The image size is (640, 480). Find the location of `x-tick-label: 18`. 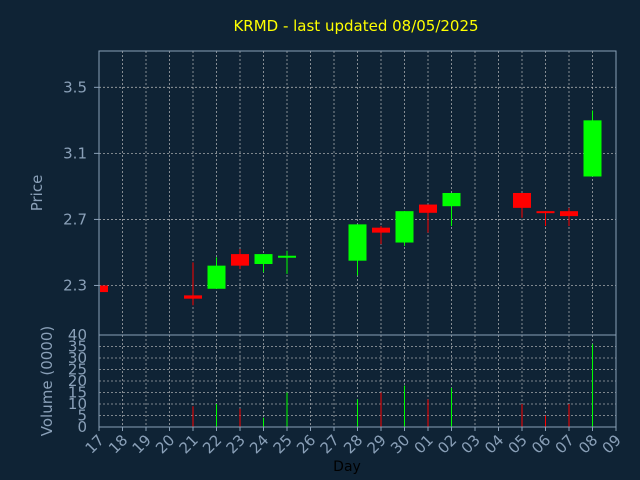

x-tick-label: 18 is located at coordinates (118, 444).